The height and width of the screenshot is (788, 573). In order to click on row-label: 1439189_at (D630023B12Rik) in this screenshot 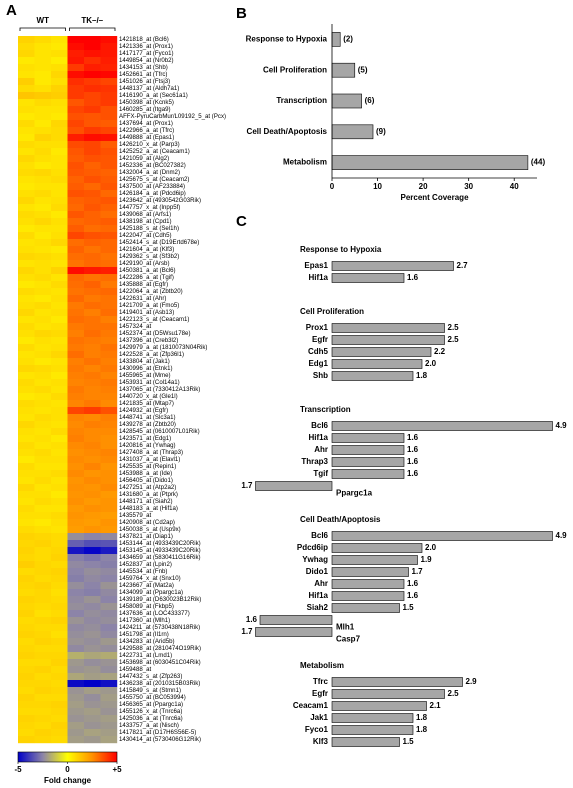, I will do `click(160, 599)`.